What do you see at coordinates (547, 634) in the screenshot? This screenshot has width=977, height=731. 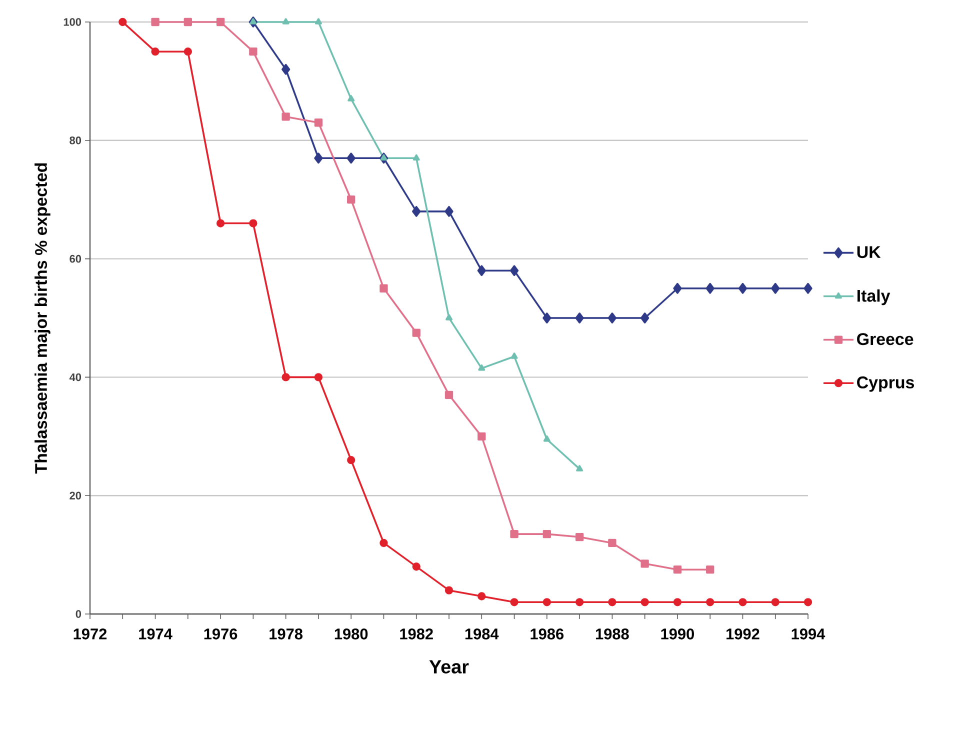 I see `x-tick-label: 1986` at bounding box center [547, 634].